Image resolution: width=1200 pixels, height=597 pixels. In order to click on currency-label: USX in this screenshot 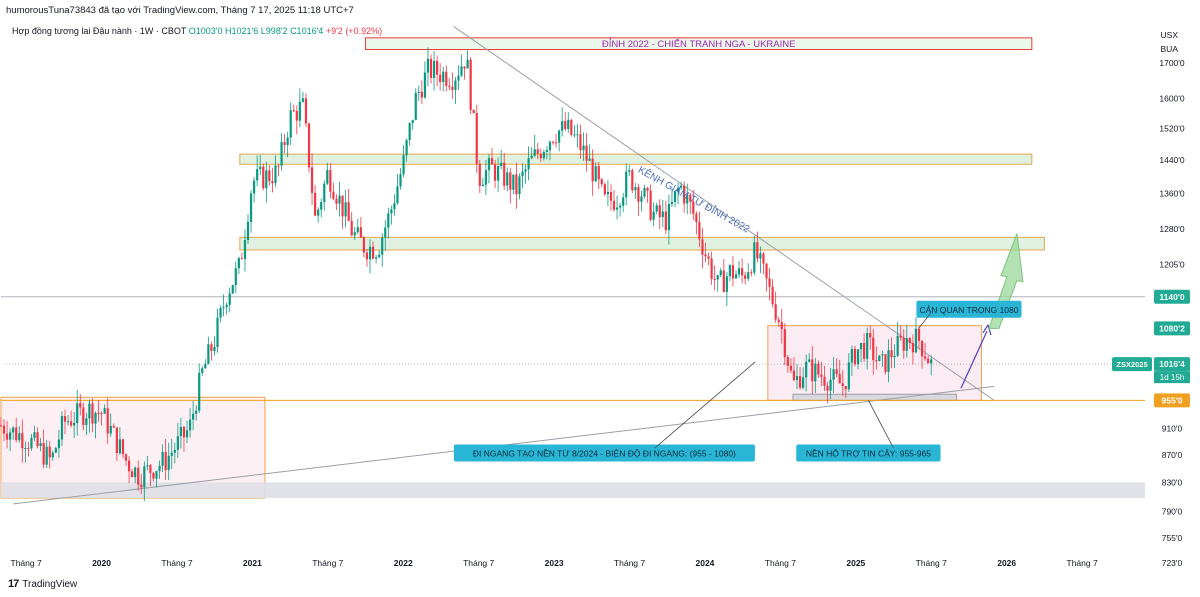, I will do `click(1169, 35)`.